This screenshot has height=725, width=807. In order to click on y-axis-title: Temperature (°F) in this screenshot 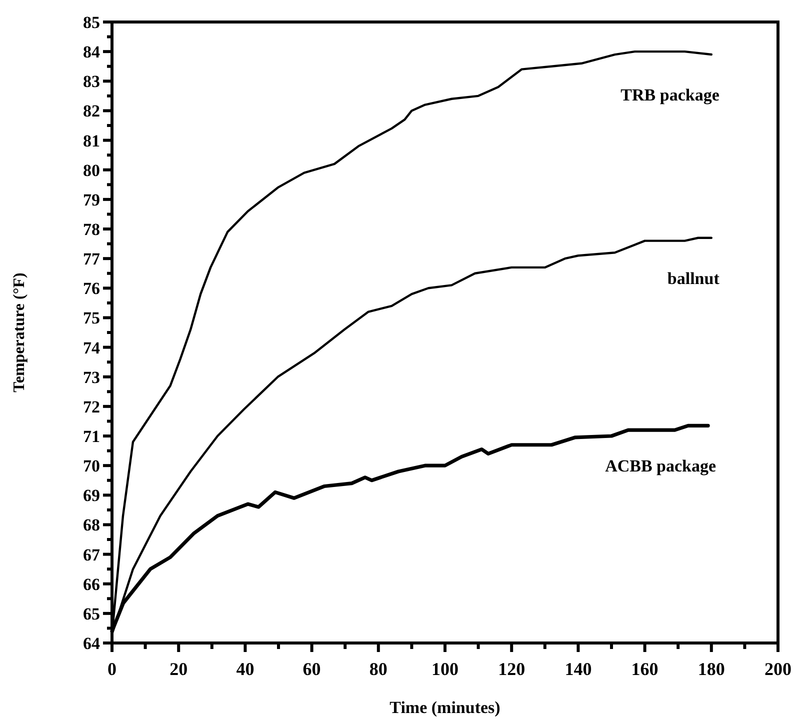, I will do `click(19, 332)`.